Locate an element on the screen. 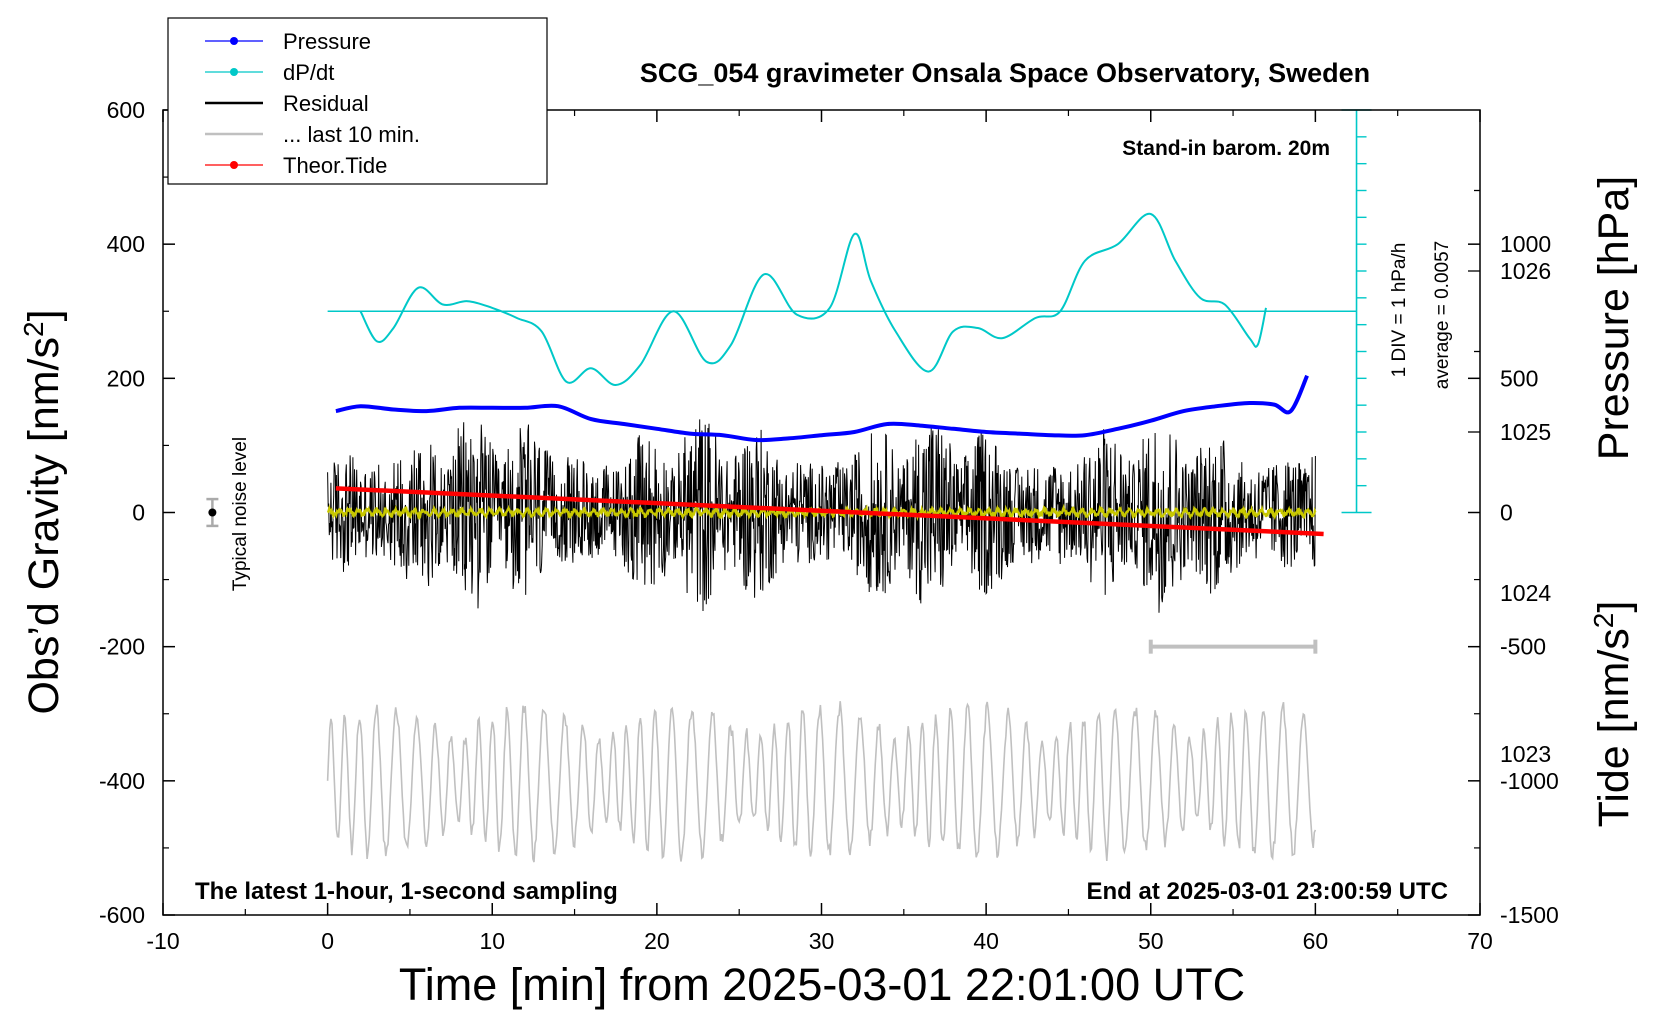  legend-box is located at coordinates (357, 101).